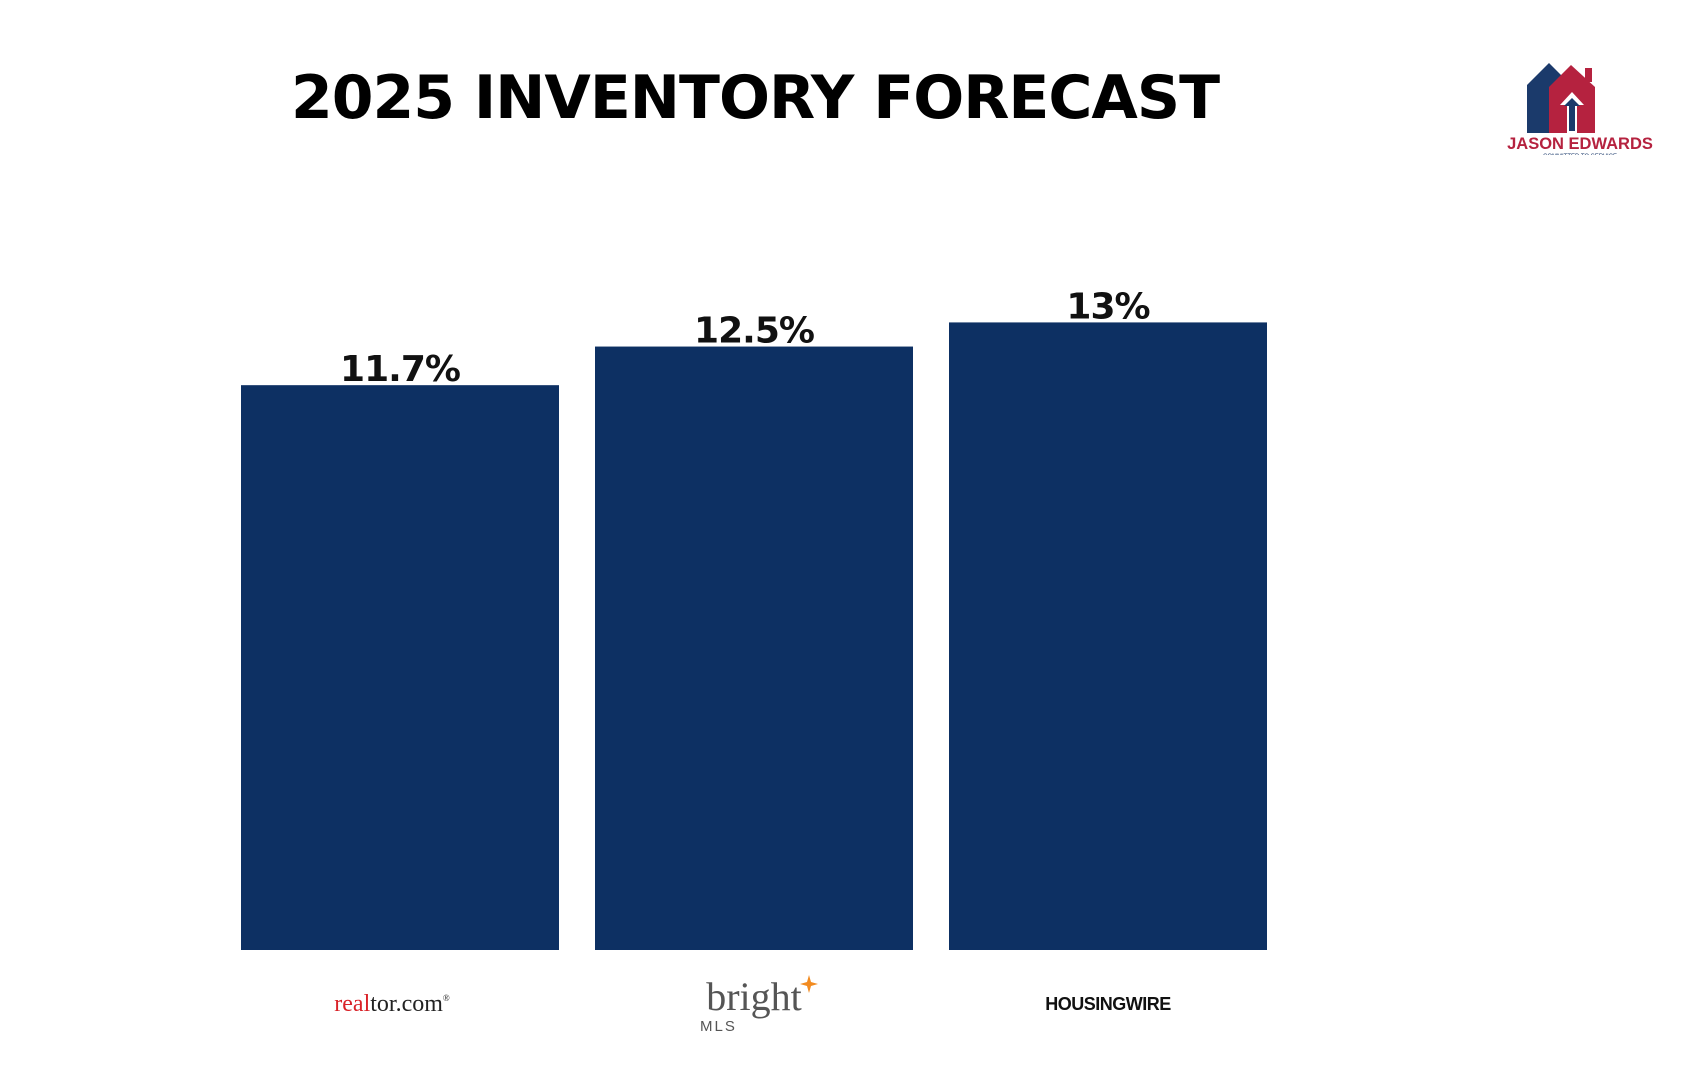 The width and height of the screenshot is (1704, 1080). What do you see at coordinates (809, 984) in the screenshot?
I see `bright-spark-icon` at bounding box center [809, 984].